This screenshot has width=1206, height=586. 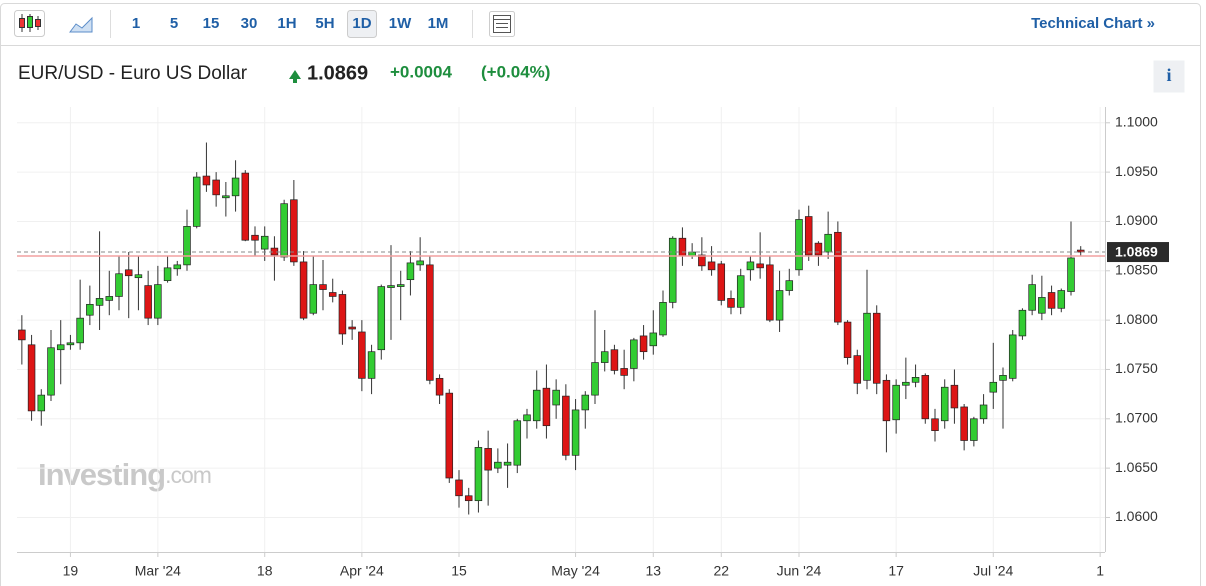 I want to click on last-price-tag, so click(x=1138, y=252).